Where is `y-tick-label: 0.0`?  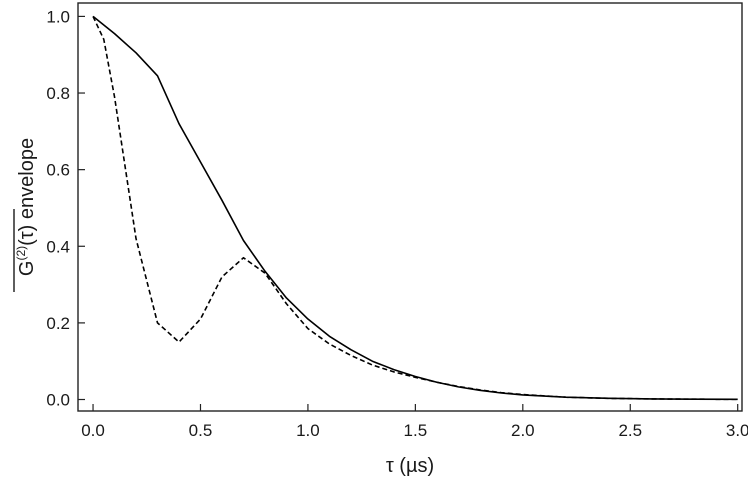 y-tick-label: 0.0 is located at coordinates (58, 400).